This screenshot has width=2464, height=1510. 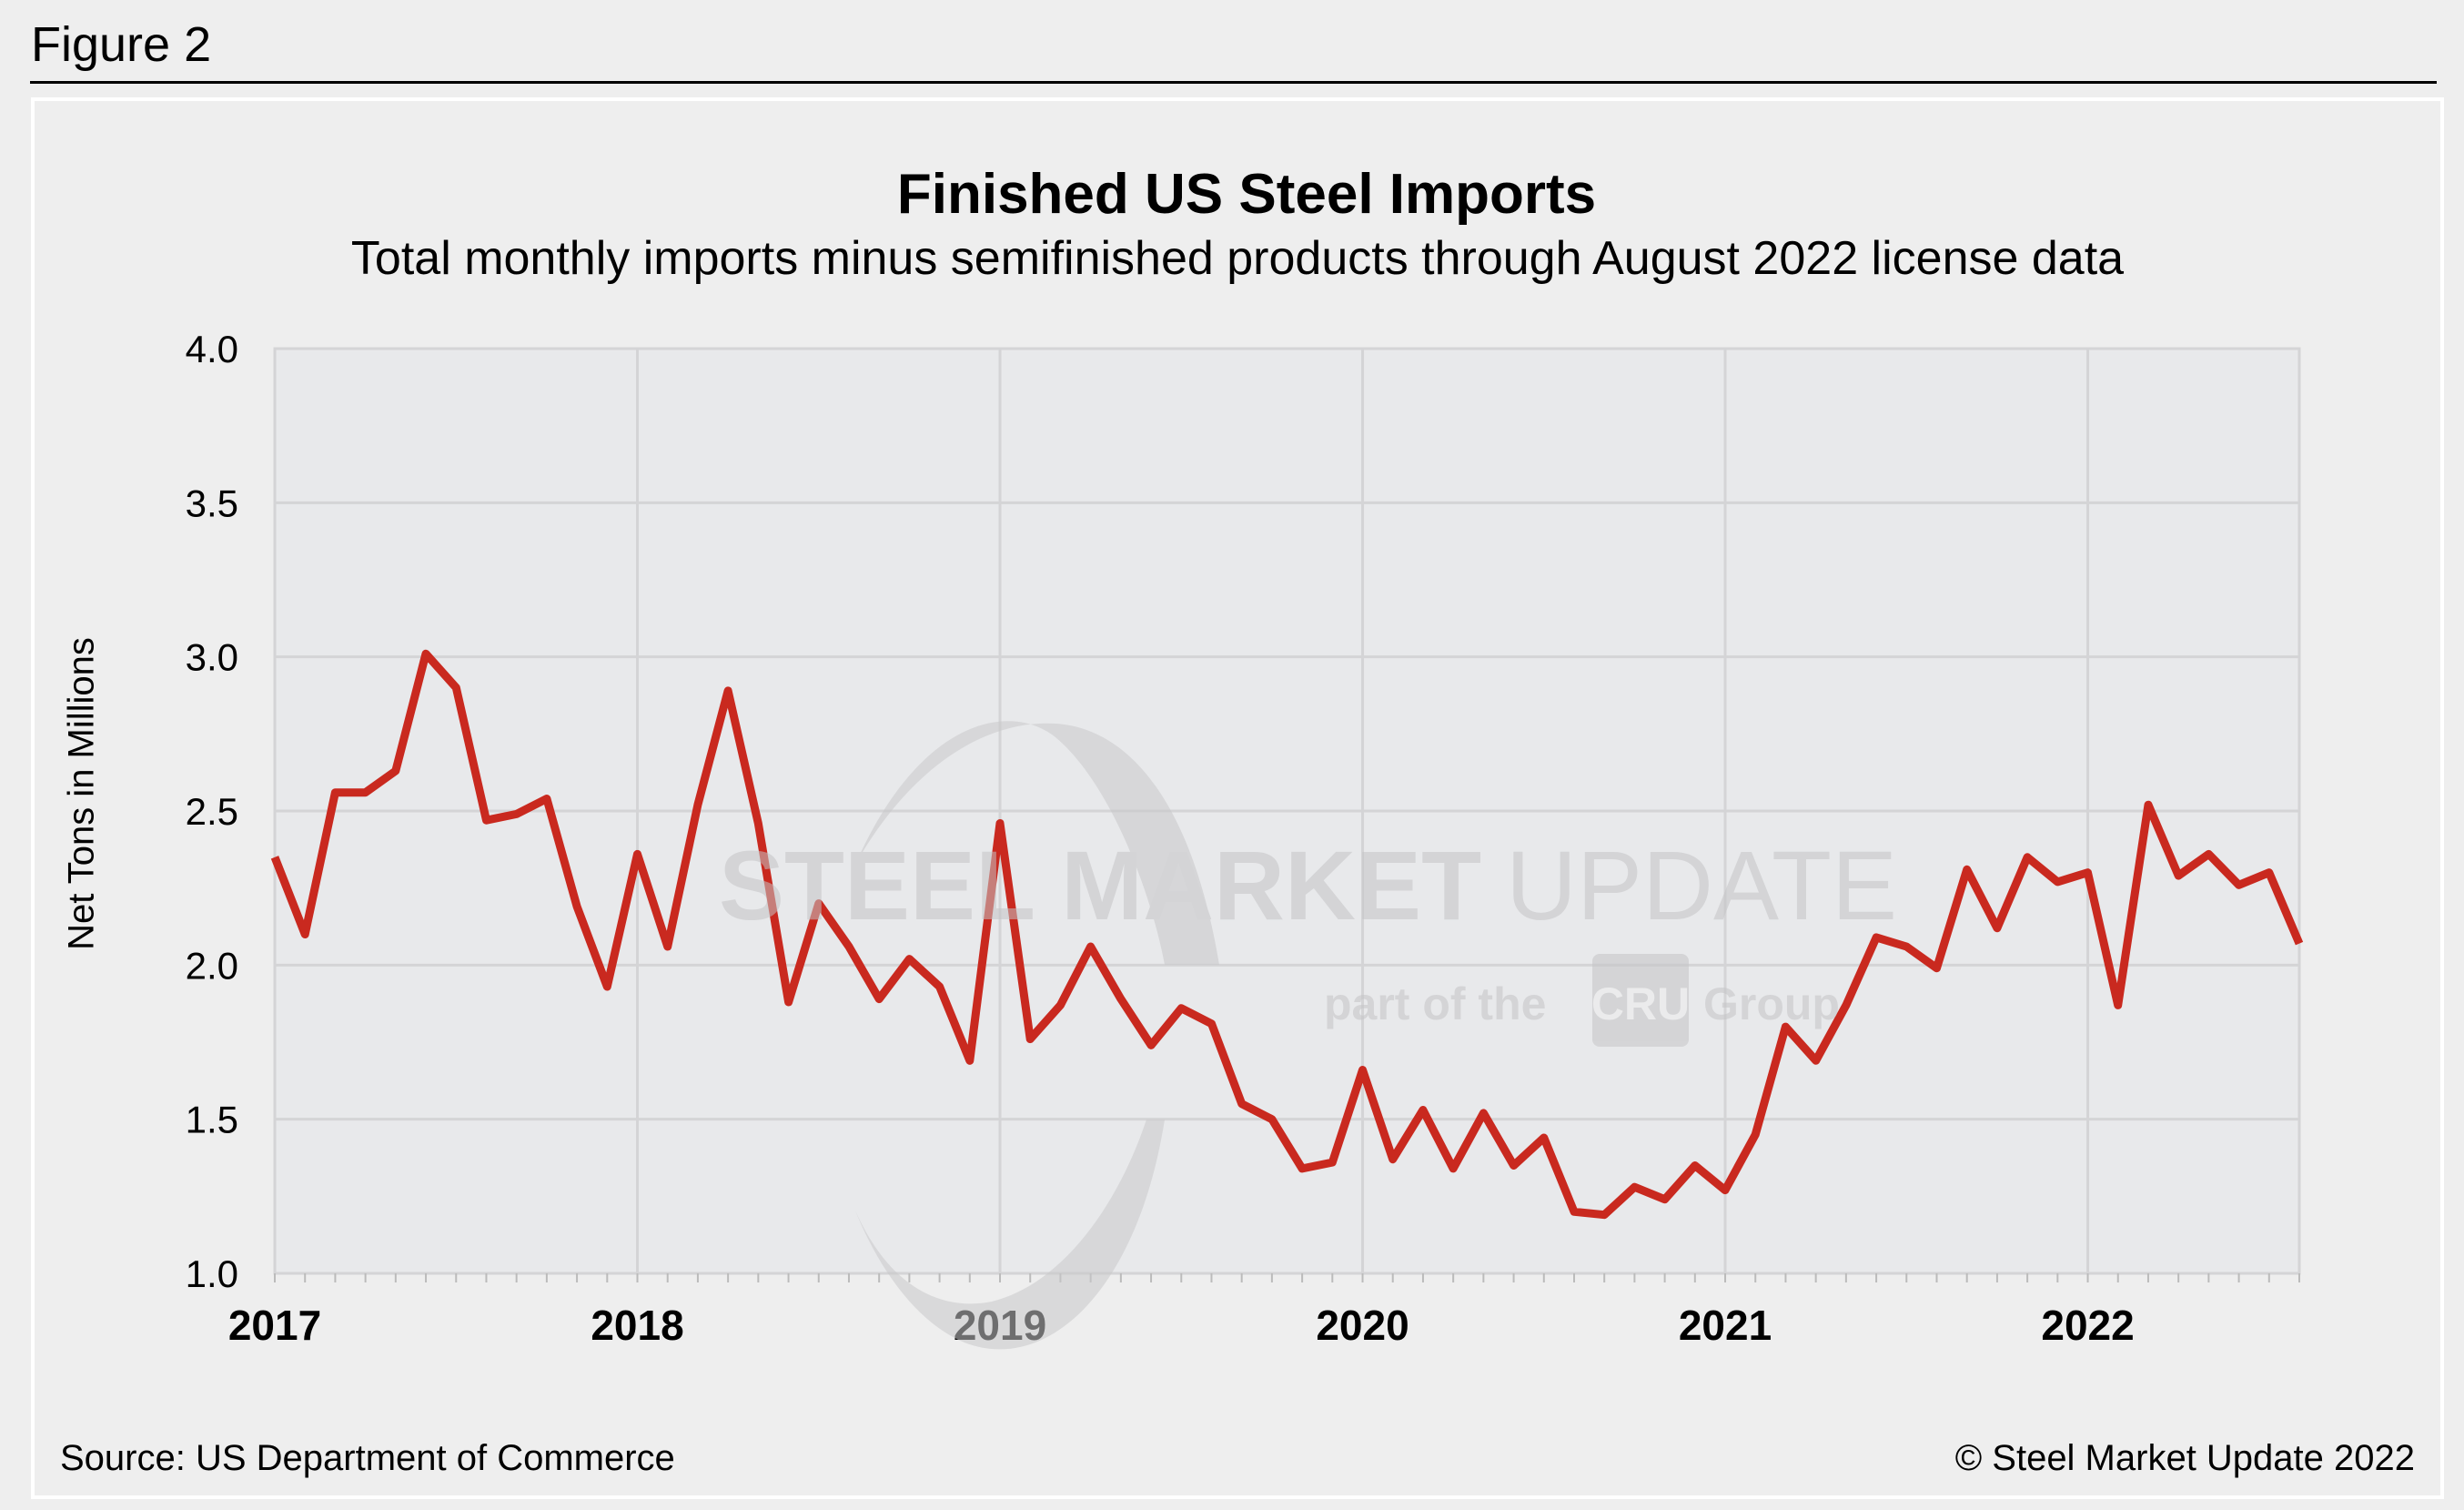 What do you see at coordinates (1362, 1326) in the screenshot?
I see `x-tick-label: 2020` at bounding box center [1362, 1326].